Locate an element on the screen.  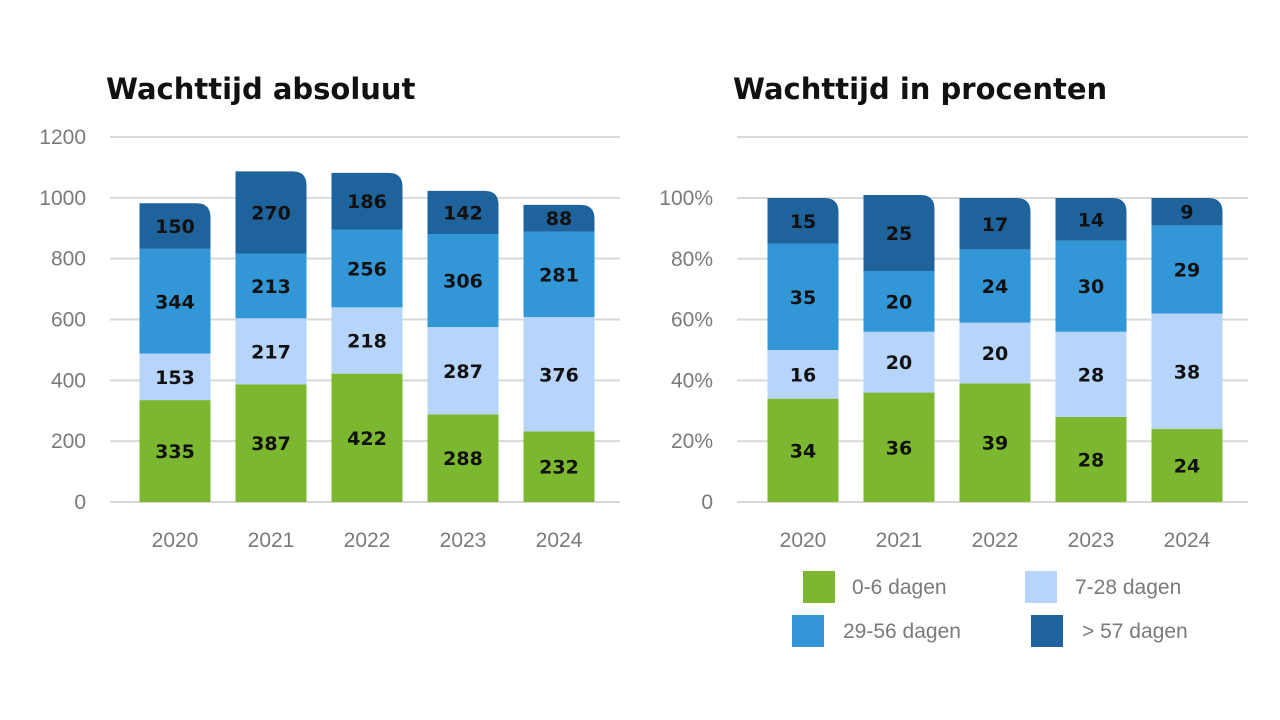
data-label-2022-57-dagen: 186 is located at coordinates (367, 202).